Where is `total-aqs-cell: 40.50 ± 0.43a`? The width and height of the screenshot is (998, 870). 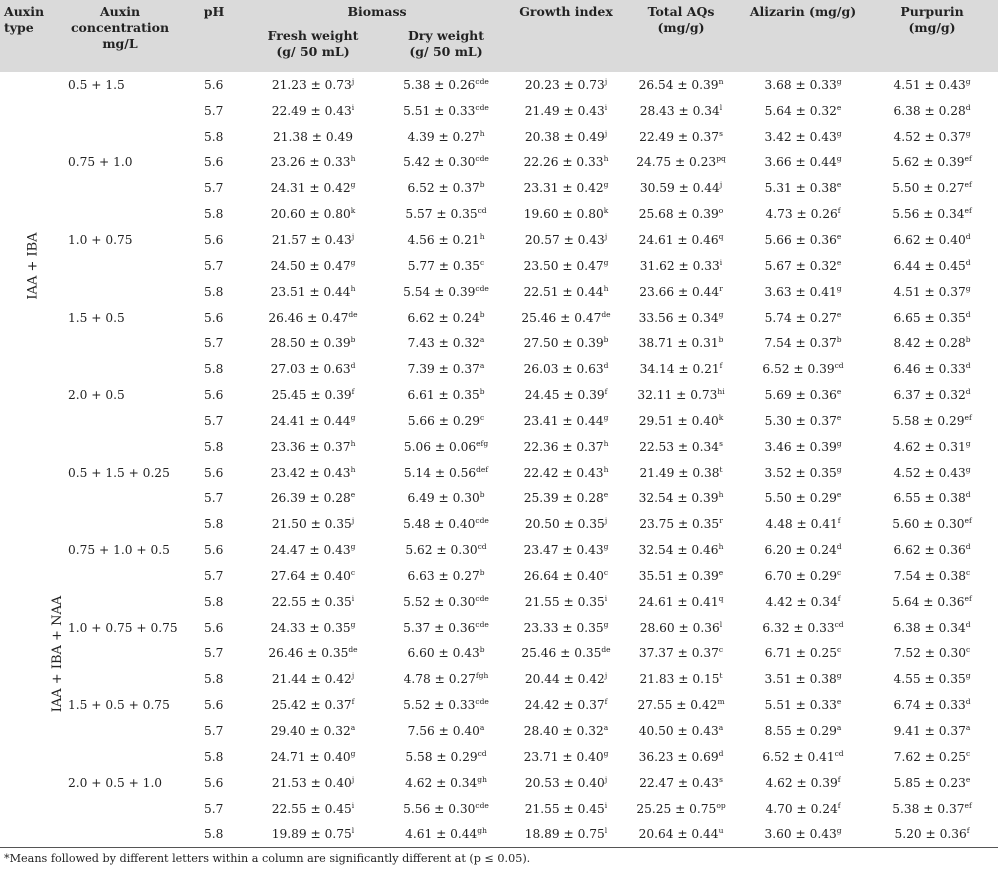 total-aqs-cell: 40.50 ± 0.43a is located at coordinates (681, 731).